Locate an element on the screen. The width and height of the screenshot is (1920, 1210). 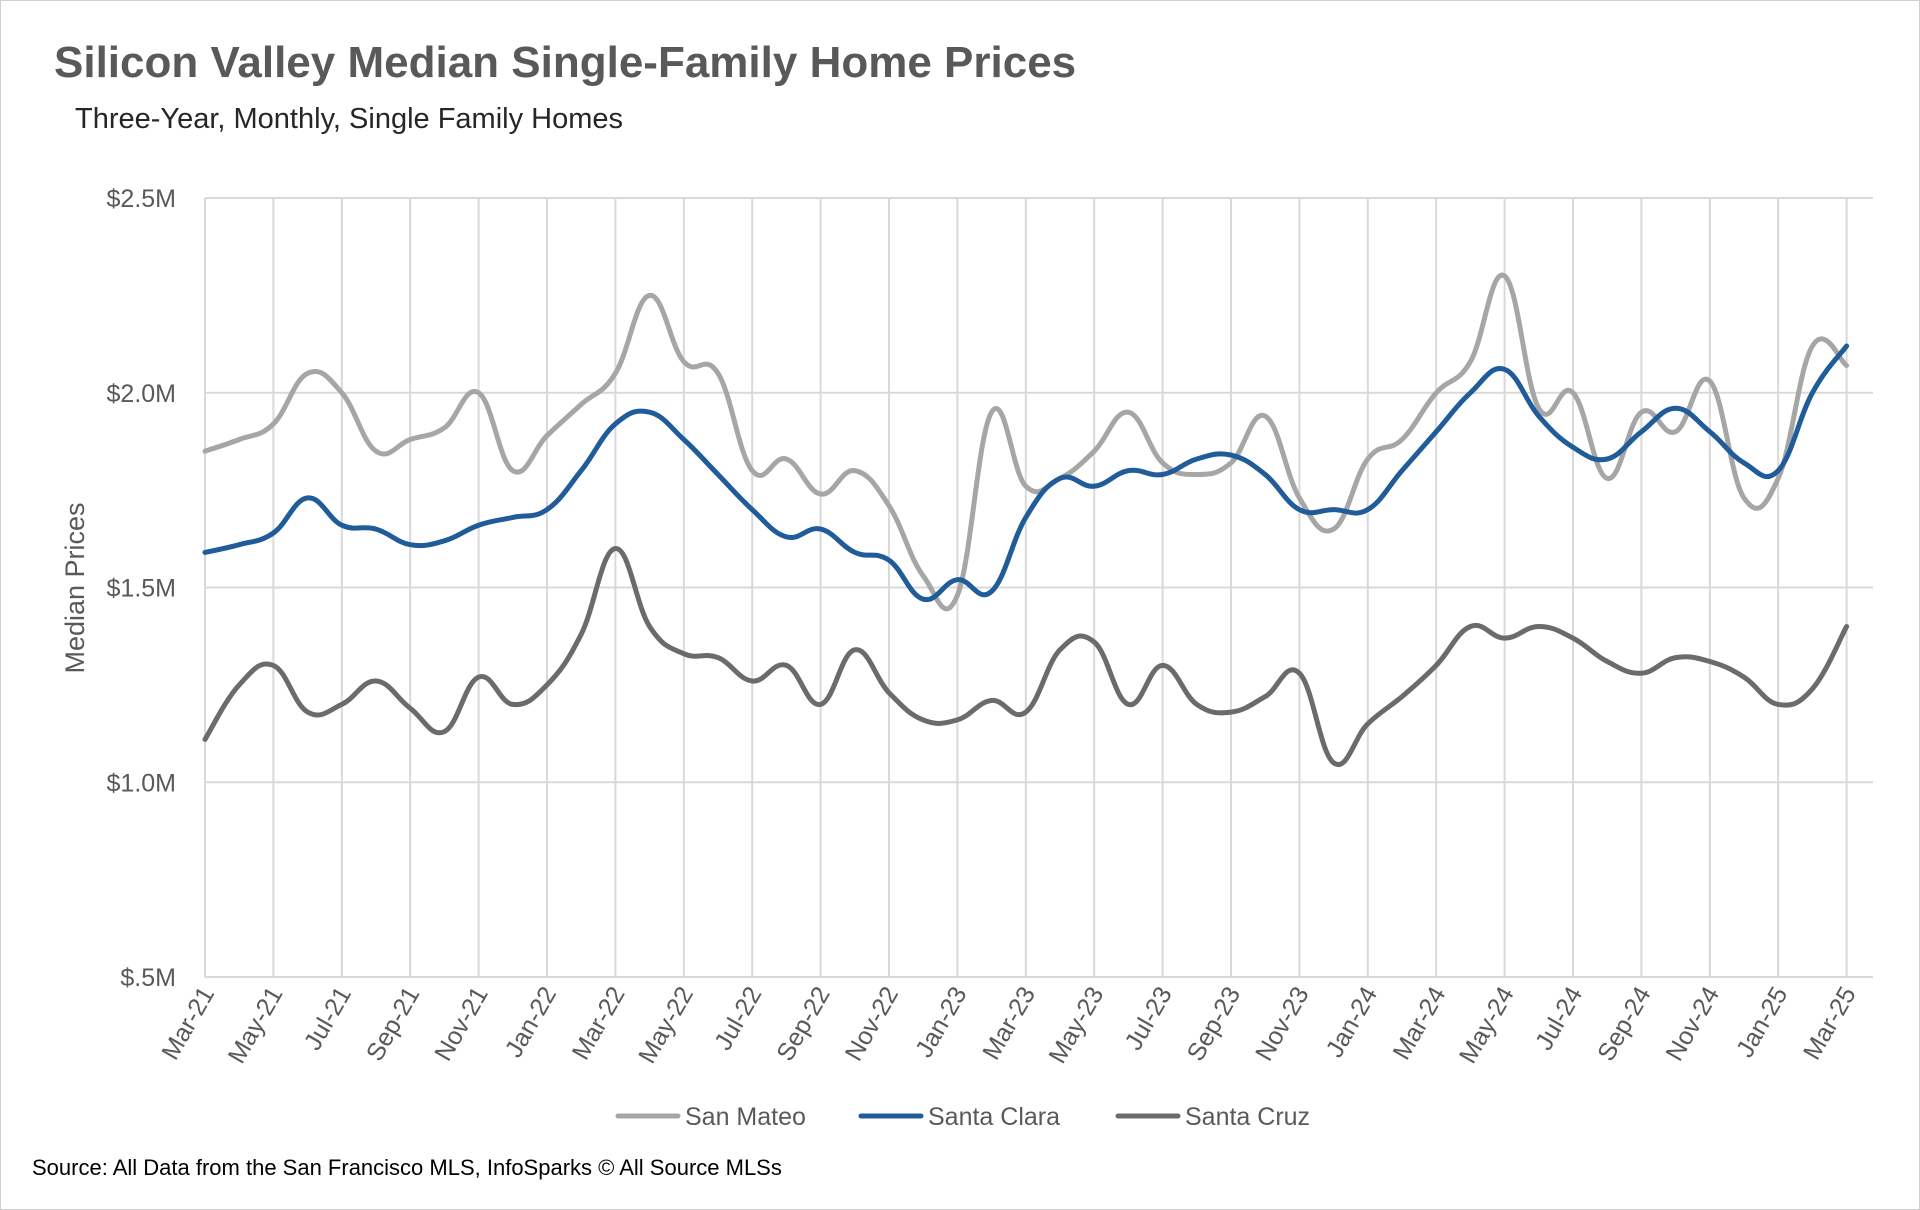
x-tick-label: Nov-22 is located at coordinates (872, 1024).